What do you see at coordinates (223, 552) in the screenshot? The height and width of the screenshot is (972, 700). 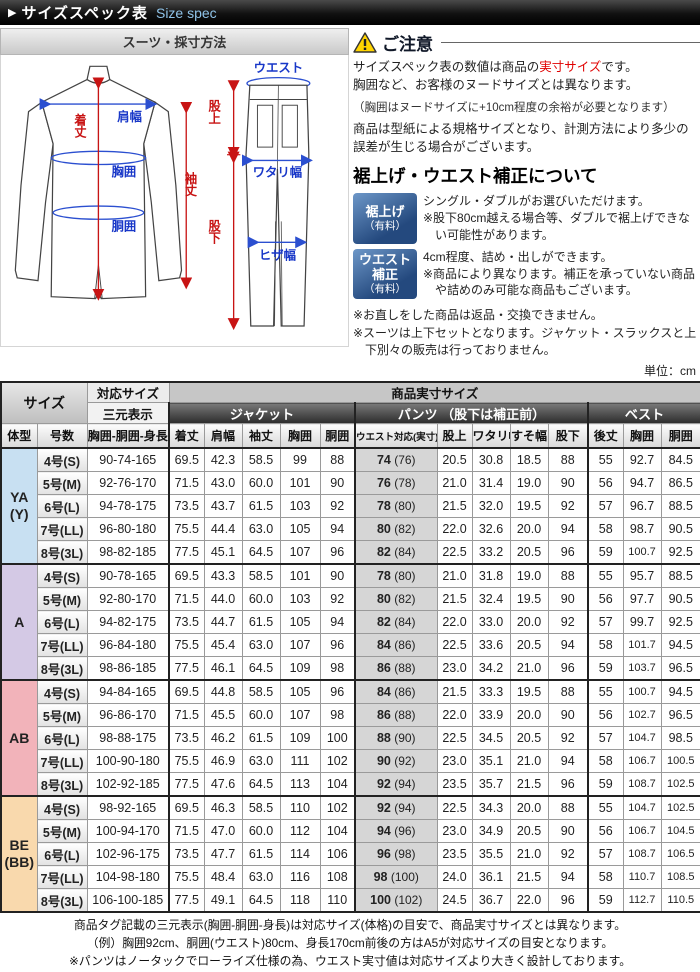 I see `jacket-value-cell: 45.1` at bounding box center [223, 552].